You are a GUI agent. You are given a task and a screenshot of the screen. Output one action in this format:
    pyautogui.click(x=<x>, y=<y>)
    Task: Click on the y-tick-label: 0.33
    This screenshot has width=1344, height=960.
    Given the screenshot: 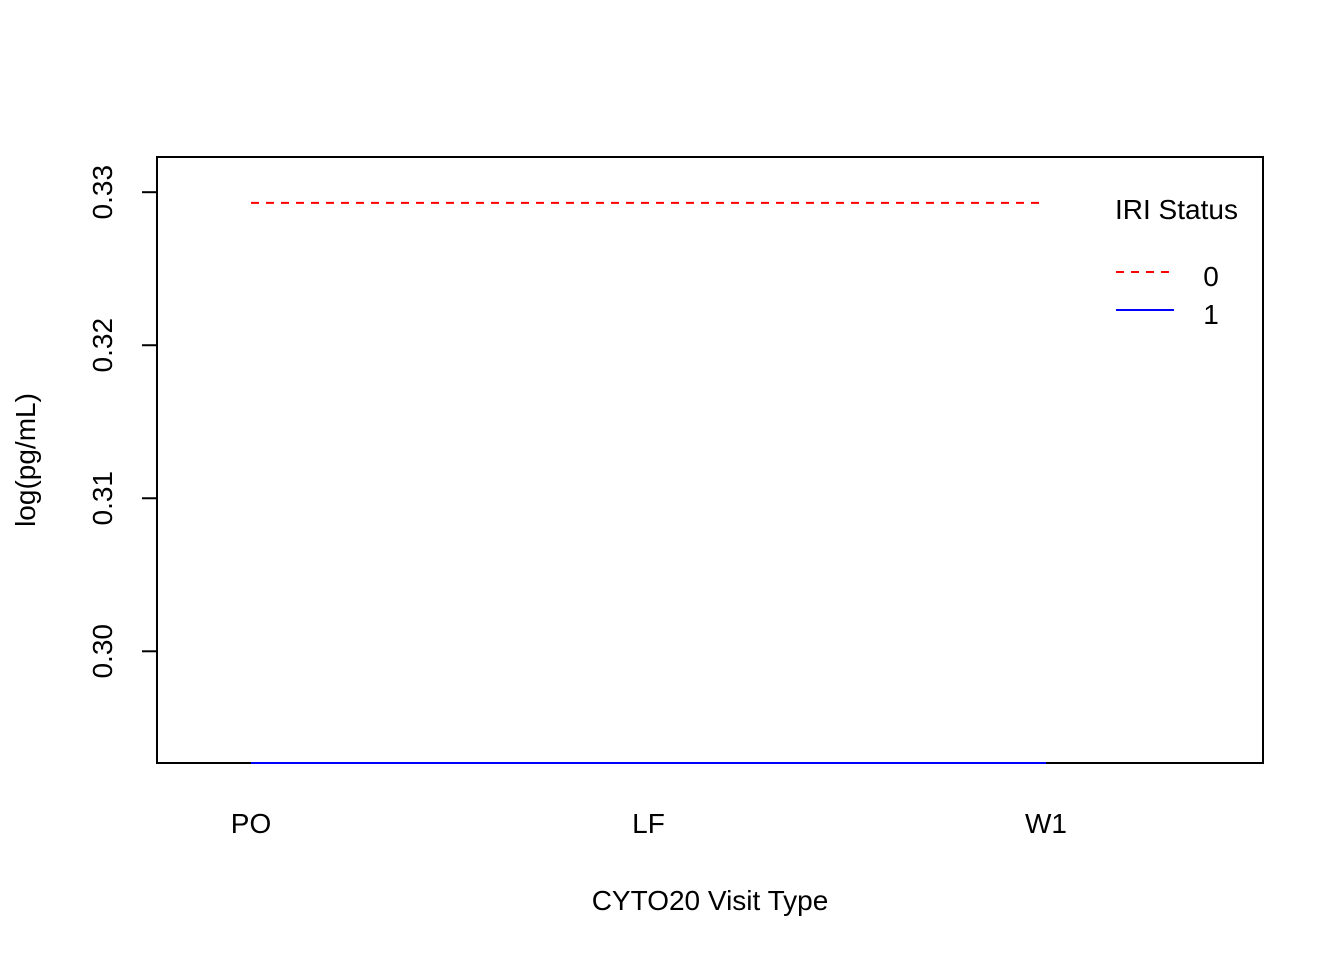 What is the action you would take?
    pyautogui.click(x=102, y=192)
    